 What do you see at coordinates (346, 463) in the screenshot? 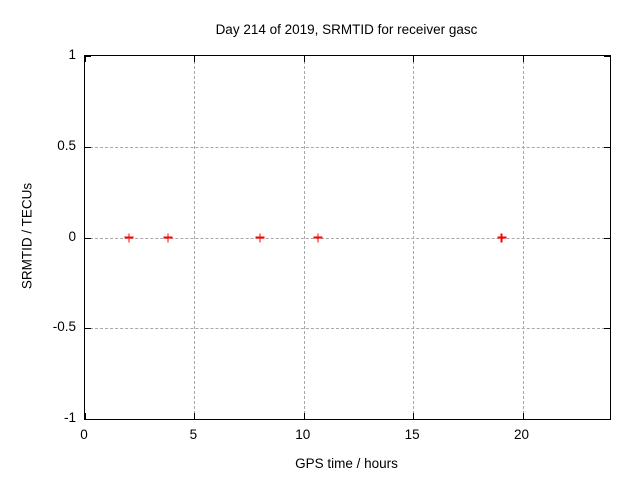
I see `x-axis-label: GPS time / hours` at bounding box center [346, 463].